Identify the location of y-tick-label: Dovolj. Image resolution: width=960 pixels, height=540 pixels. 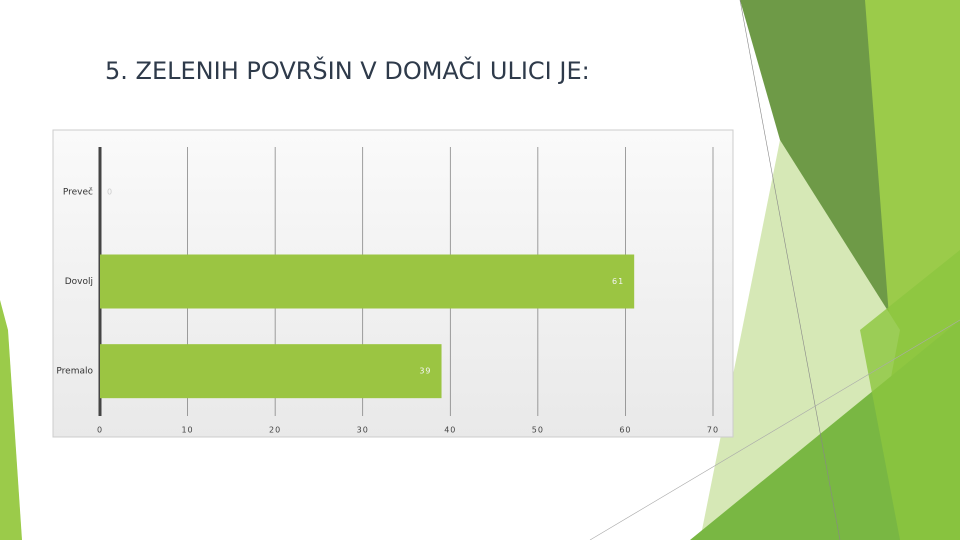
(79, 282).